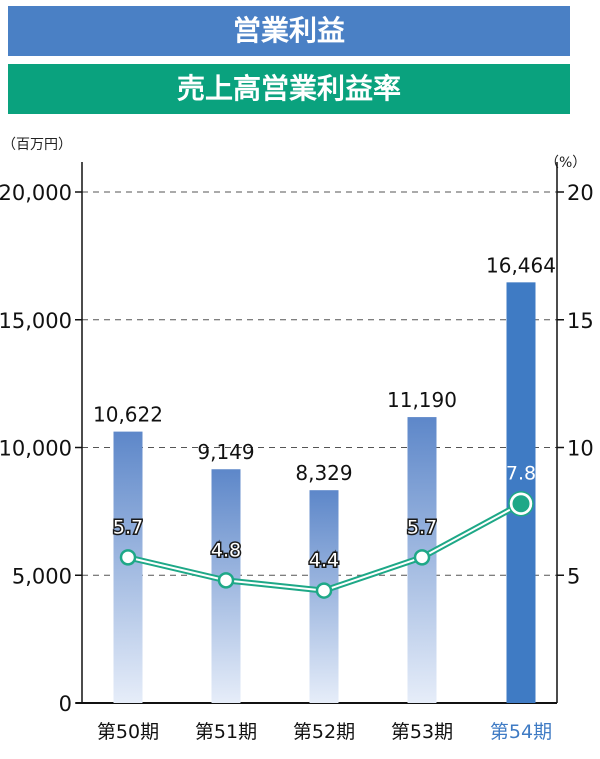 This screenshot has height=759, width=600. What do you see at coordinates (36, 321) in the screenshot?
I see `left-tick-label: 15,000` at bounding box center [36, 321].